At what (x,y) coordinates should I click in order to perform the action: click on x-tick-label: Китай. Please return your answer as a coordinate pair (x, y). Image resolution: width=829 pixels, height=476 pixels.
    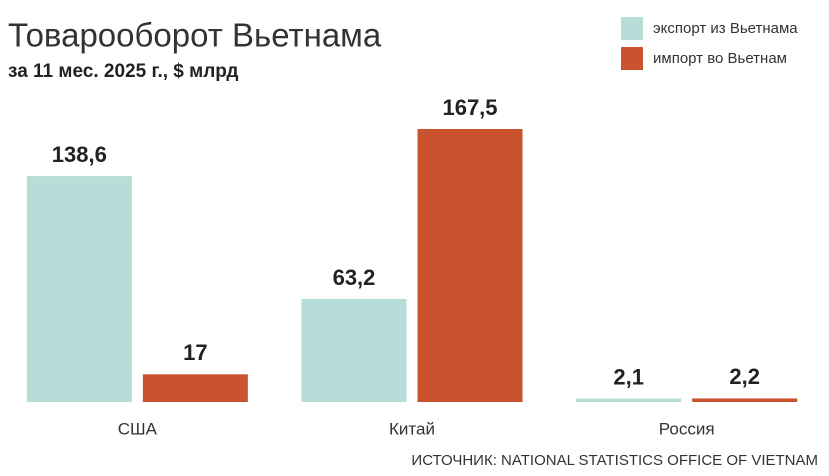
    Looking at the image, I should click on (412, 428).